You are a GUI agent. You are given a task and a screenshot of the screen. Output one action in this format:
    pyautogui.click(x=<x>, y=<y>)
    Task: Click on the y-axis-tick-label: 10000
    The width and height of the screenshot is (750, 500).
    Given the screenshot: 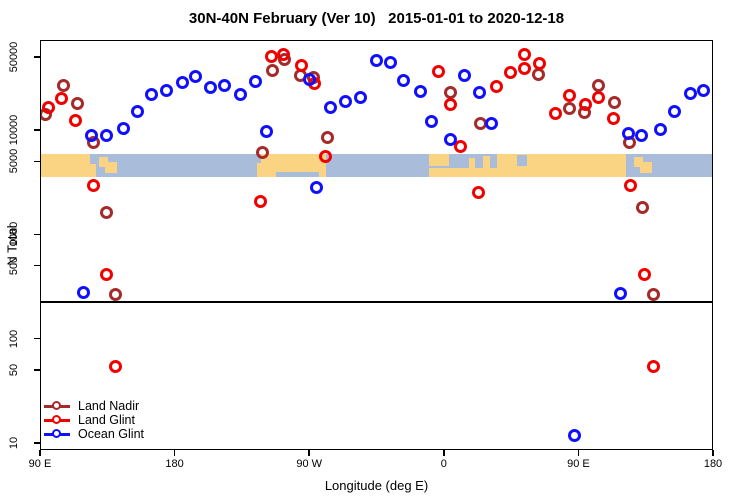 What is the action you would take?
    pyautogui.click(x=14, y=130)
    